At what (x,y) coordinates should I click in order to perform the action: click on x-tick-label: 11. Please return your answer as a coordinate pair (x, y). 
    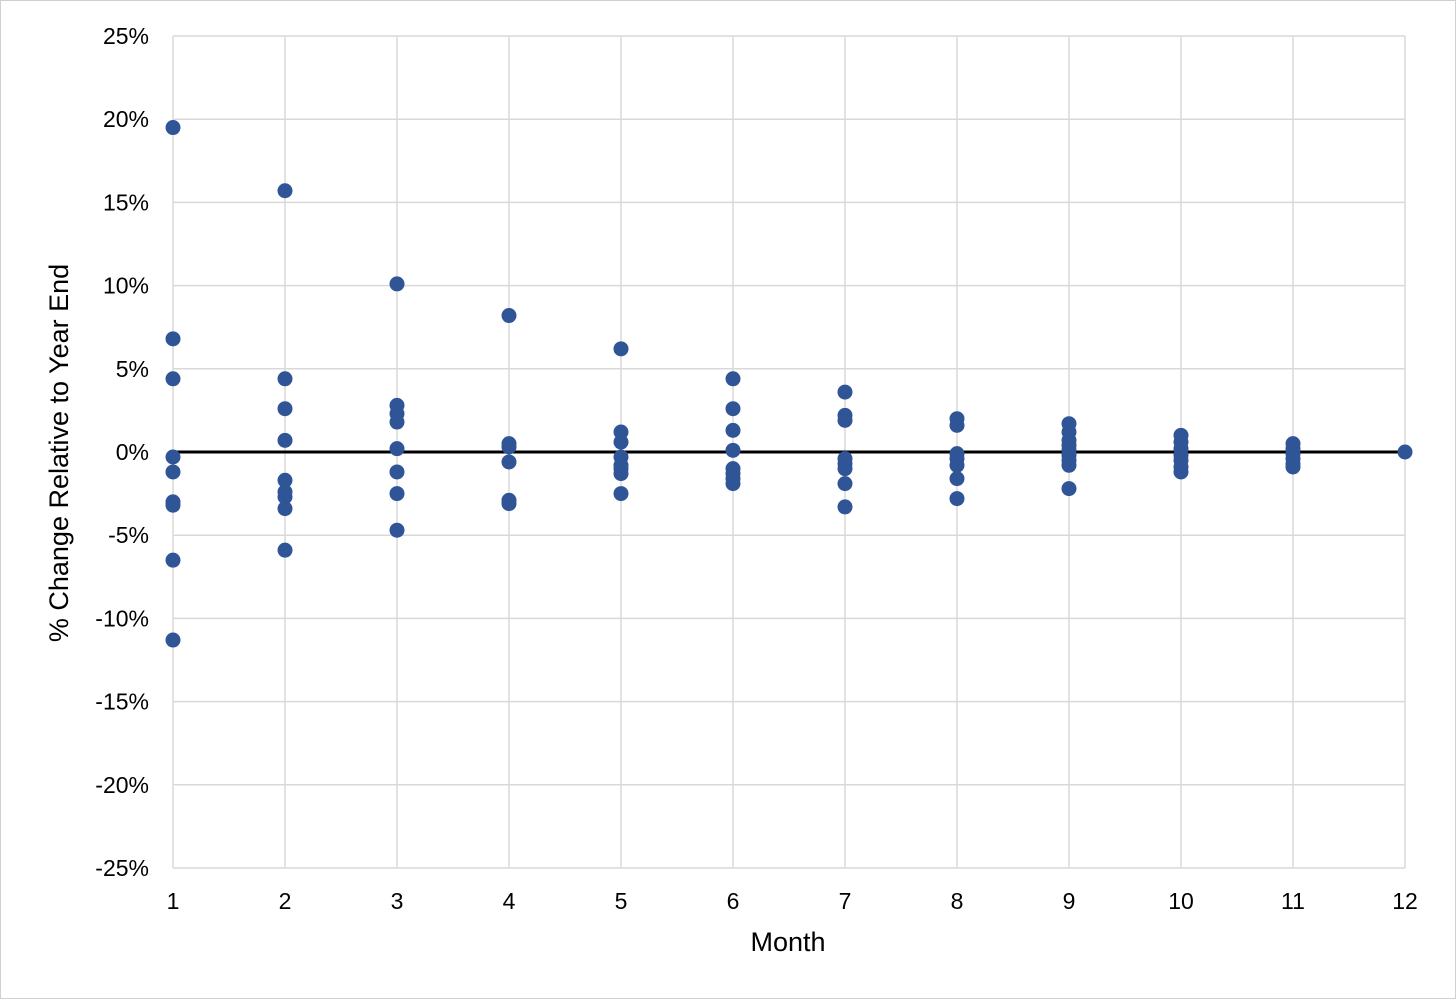
    Looking at the image, I should click on (1293, 901).